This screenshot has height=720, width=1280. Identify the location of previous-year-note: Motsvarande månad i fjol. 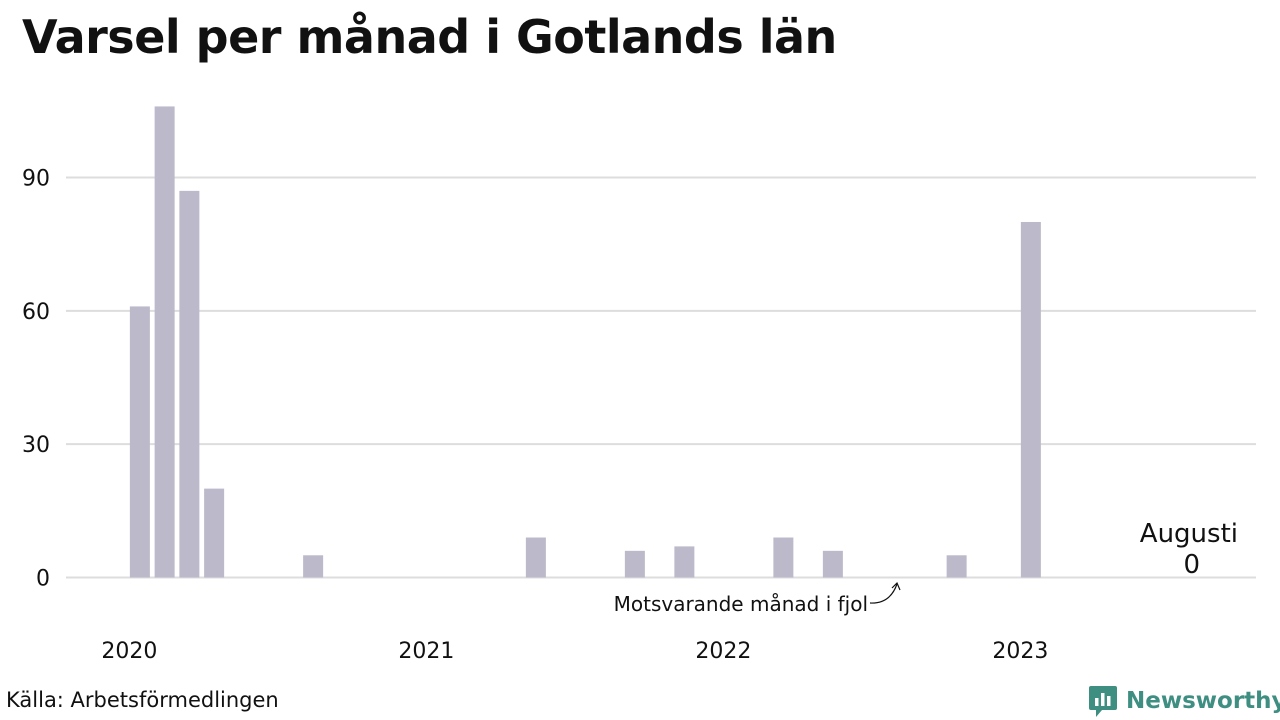
(741, 604).